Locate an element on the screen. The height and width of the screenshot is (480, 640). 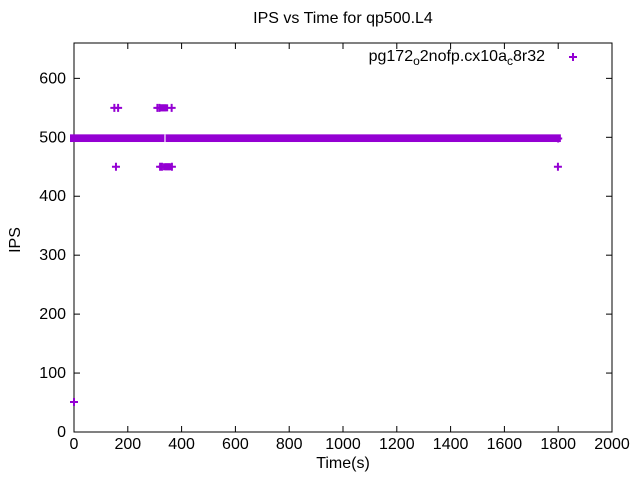
y-axis-label: IPS is located at coordinates (15, 240).